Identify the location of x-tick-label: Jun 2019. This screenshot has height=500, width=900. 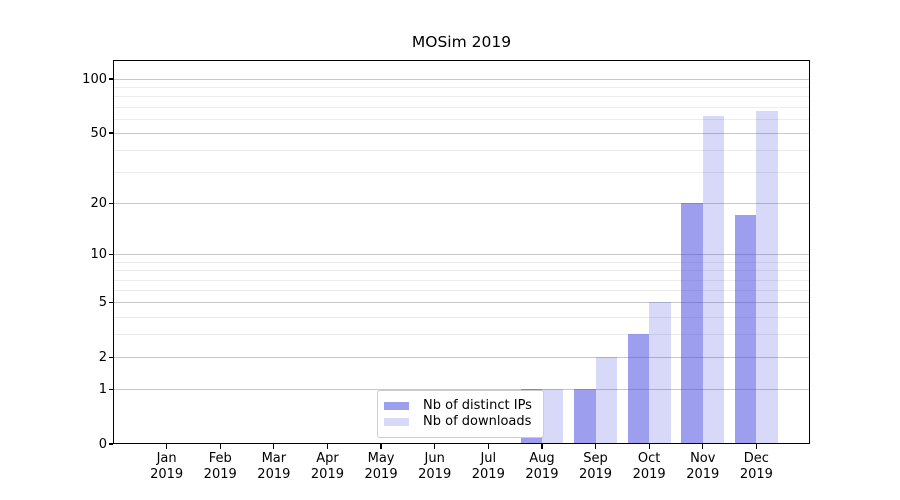
(435, 466).